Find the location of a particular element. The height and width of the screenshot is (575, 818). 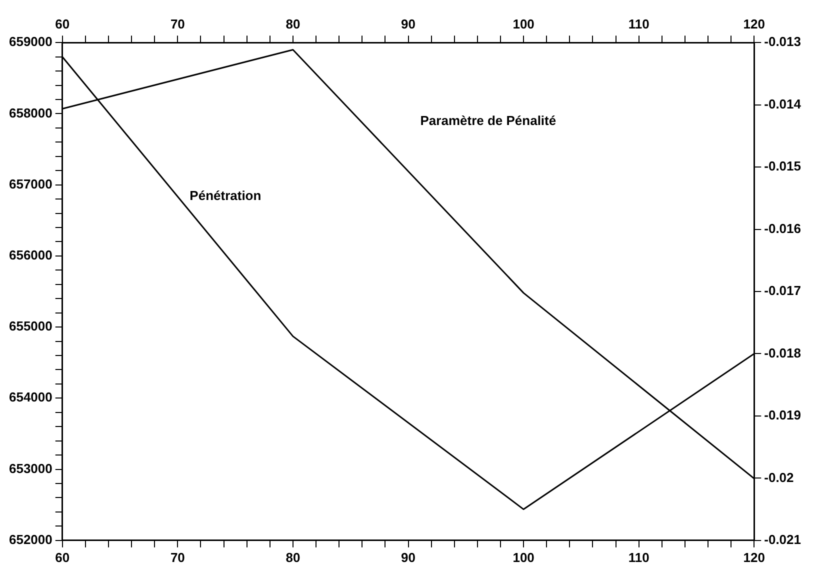

y-tick-label: 659000 is located at coordinates (30, 42).